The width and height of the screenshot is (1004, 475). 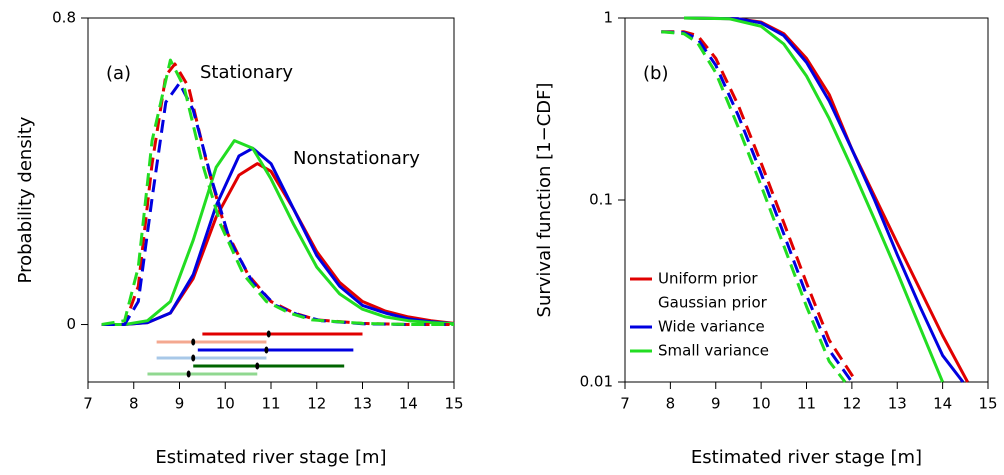 I want to click on y-axis-label: Probability density, so click(x=25, y=199).